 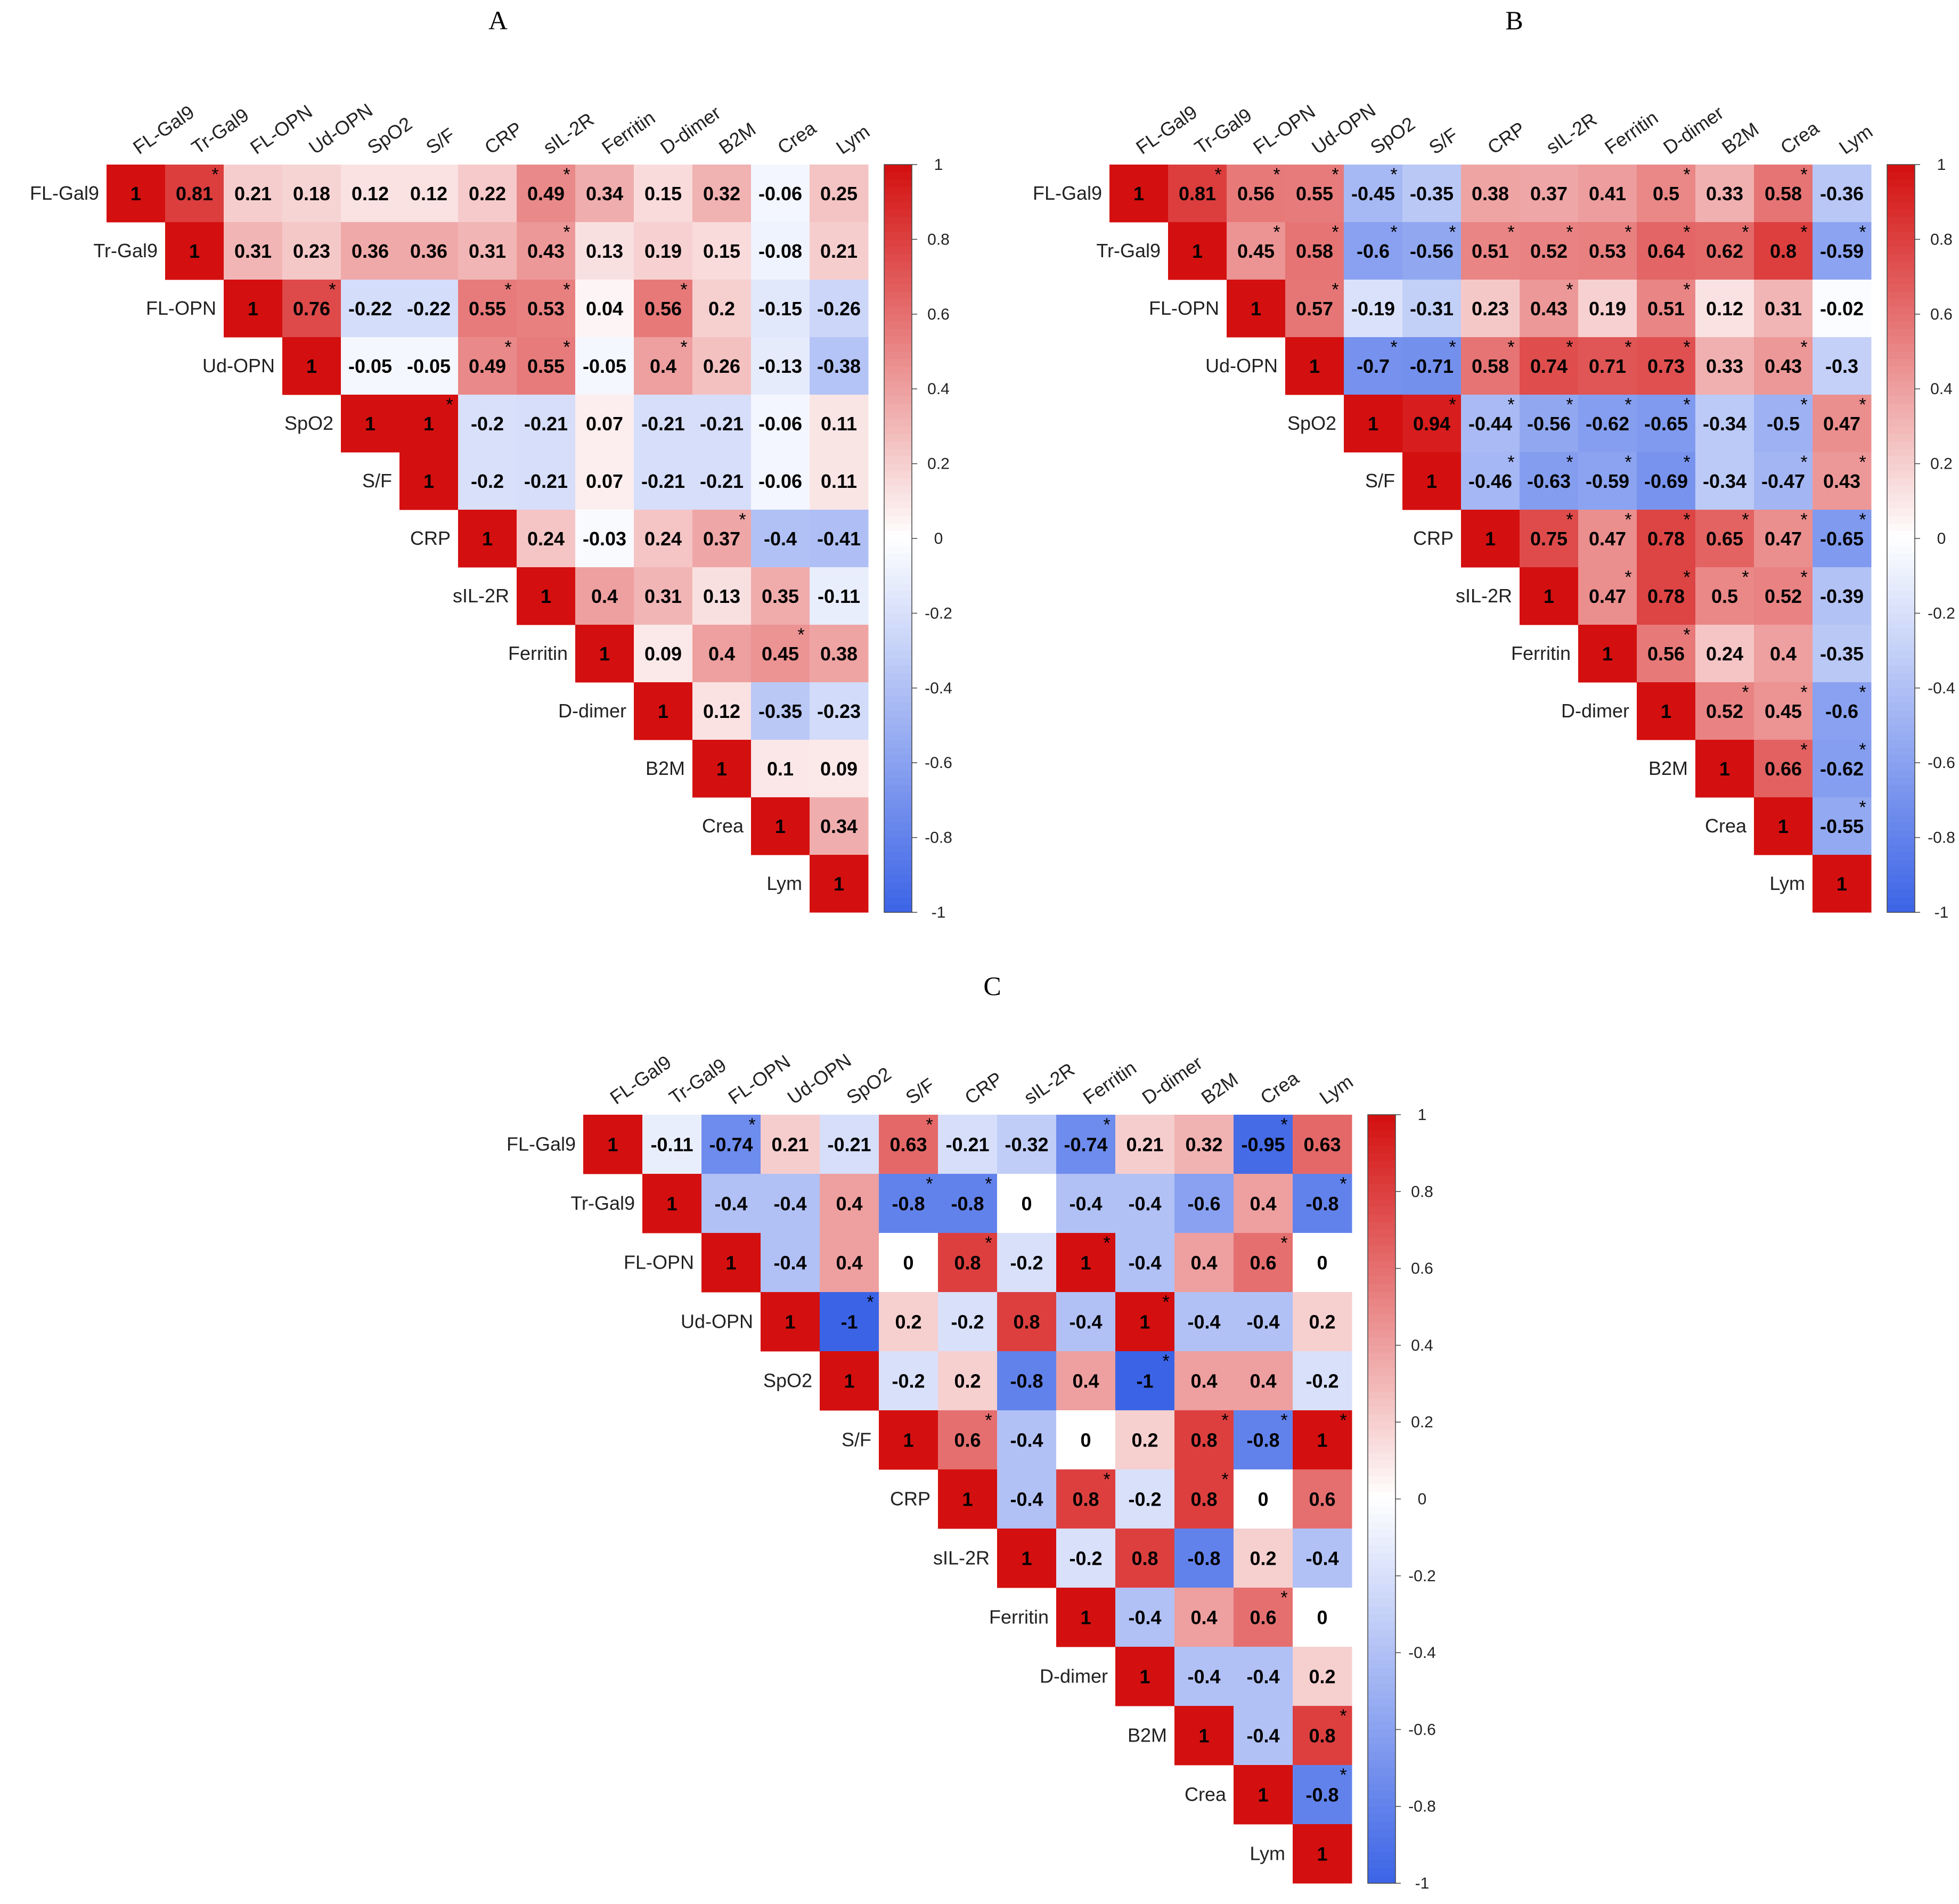 What do you see at coordinates (1842, 711) in the screenshot?
I see `cell-value-label: -0.6` at bounding box center [1842, 711].